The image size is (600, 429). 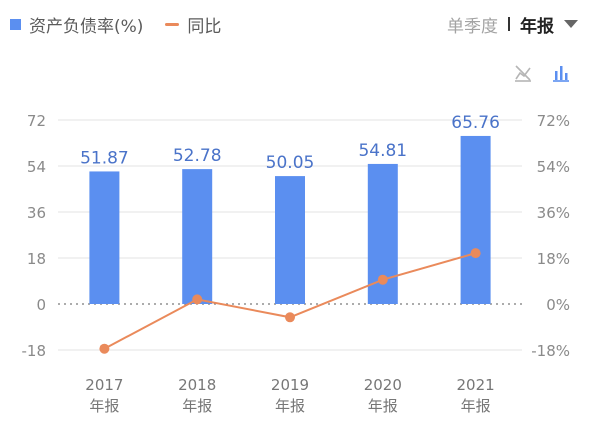 What do you see at coordinates (290, 385) in the screenshot?
I see `x-tick-label: 2019` at bounding box center [290, 385].